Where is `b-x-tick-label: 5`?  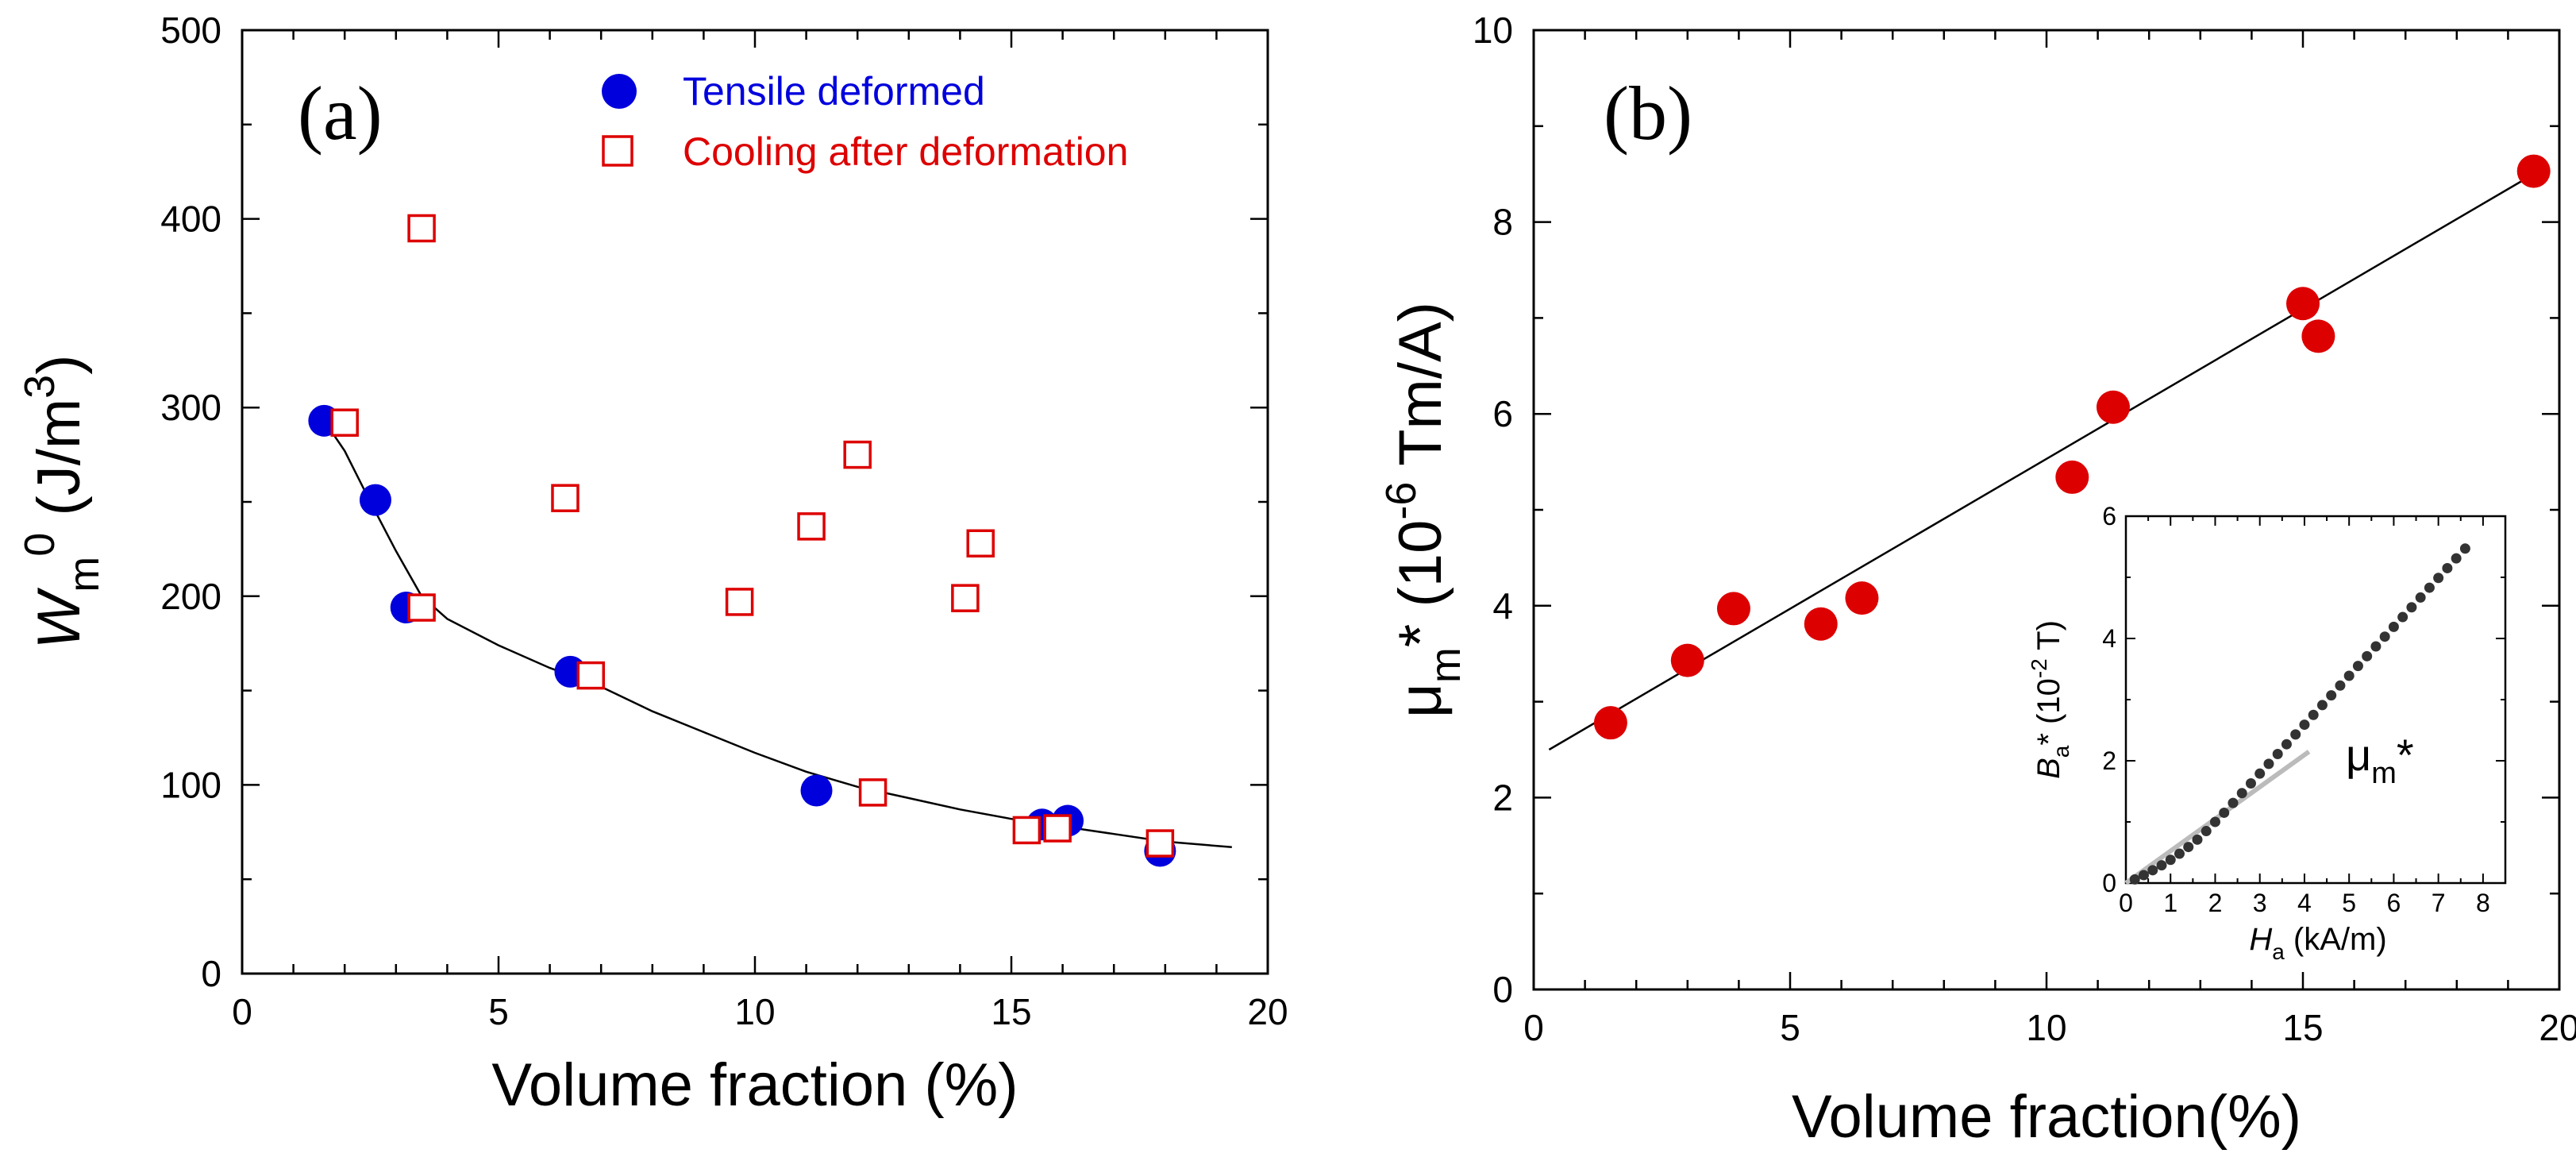
b-x-tick-label: 5 is located at coordinates (1790, 1027).